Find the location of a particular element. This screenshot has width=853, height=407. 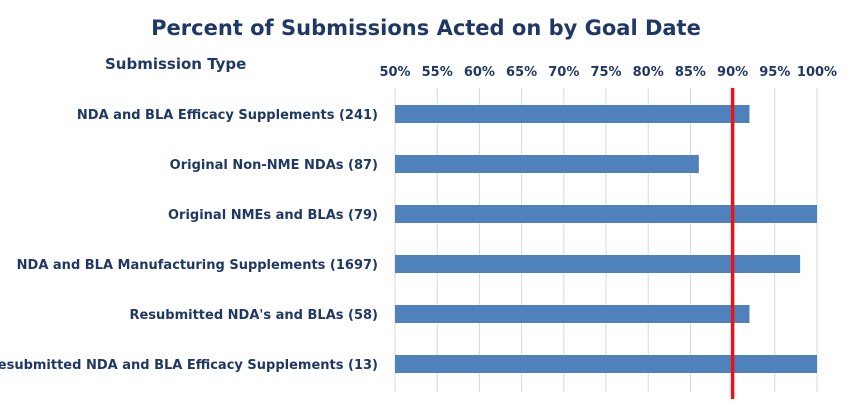

category-label: Resubmitted NDA's and BLAs (58) is located at coordinates (253, 315).